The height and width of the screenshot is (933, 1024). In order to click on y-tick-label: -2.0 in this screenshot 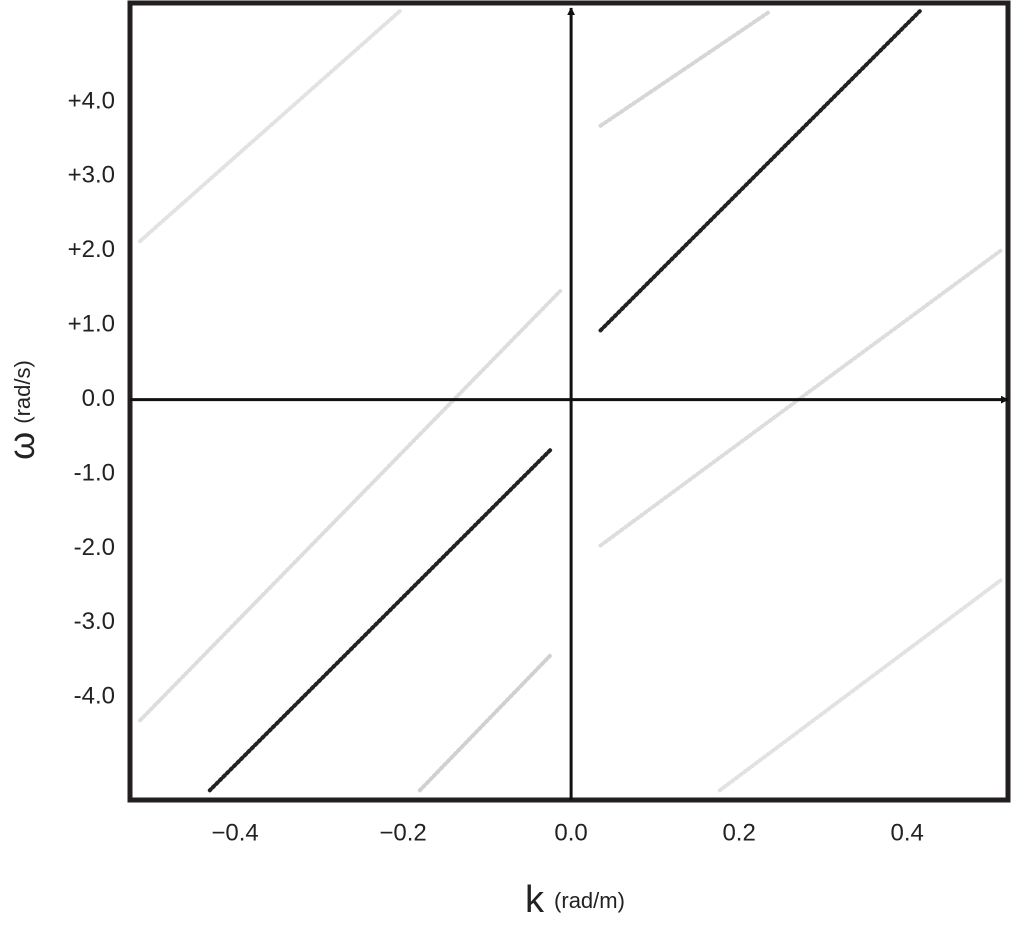, I will do `click(94, 547)`.